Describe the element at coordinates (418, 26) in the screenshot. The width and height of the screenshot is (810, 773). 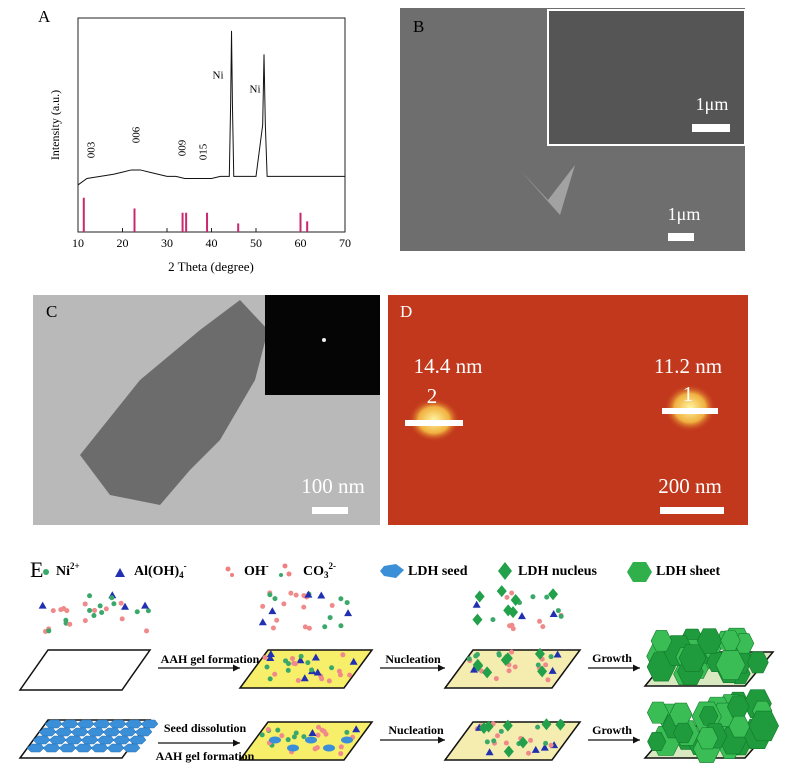
I see `panel-label: B` at that location.